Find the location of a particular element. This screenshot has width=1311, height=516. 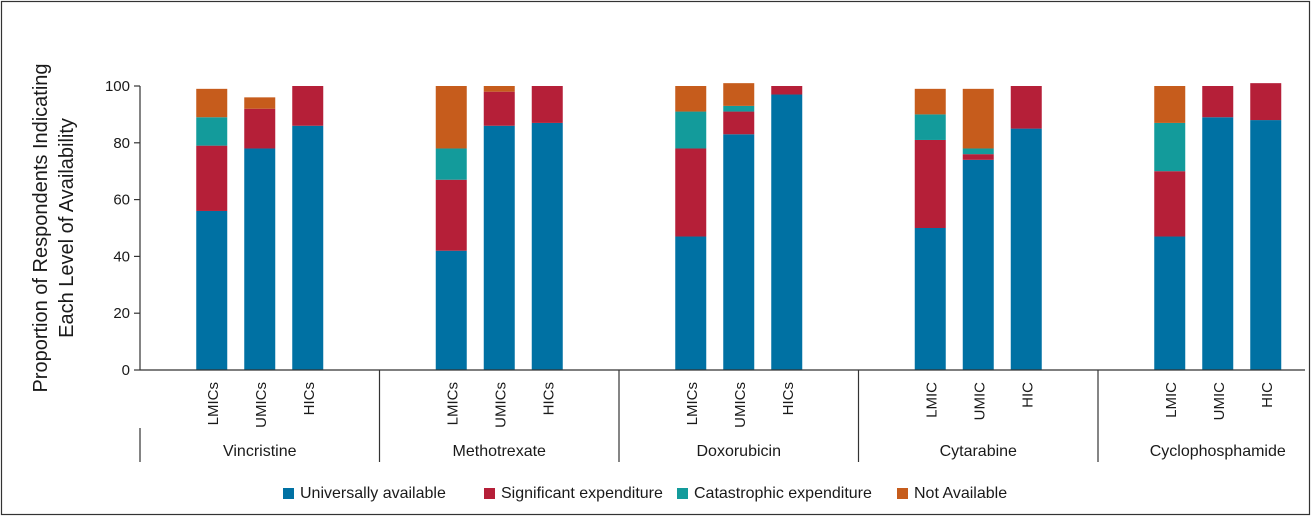

y-tick-label: 20 is located at coordinates (121, 313).